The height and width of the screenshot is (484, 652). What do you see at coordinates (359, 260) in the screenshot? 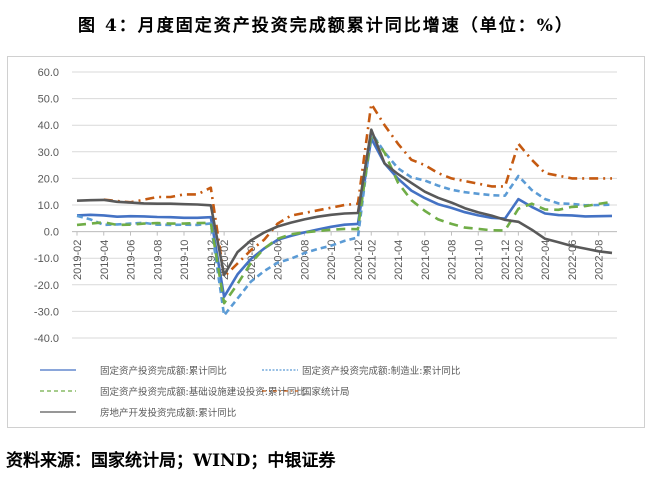
I see `x-tick-label: 2020-12` at bounding box center [359, 260].